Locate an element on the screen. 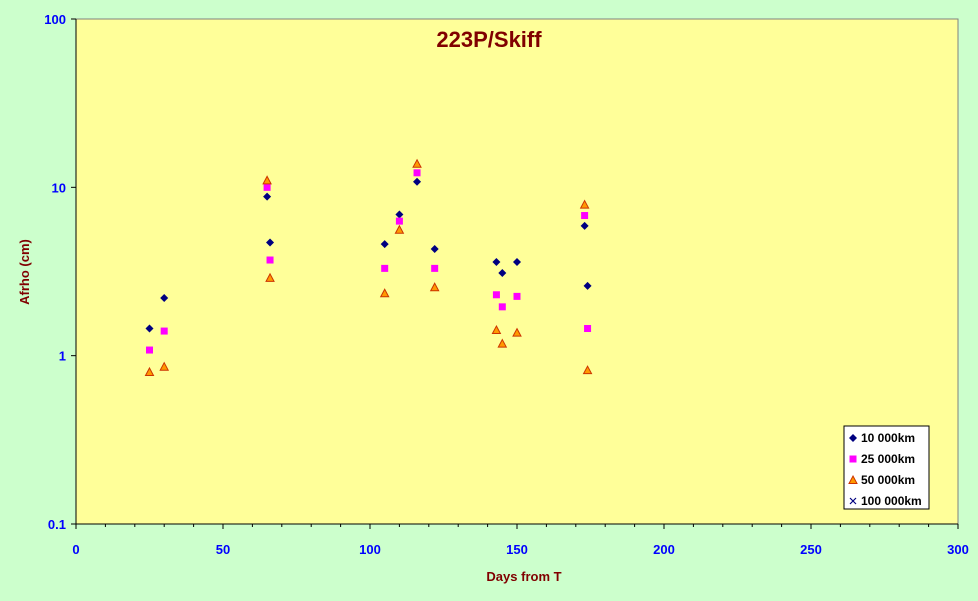 This screenshot has height=601, width=978. legend: 10 000km 25 000km 50 000km 100 000km is located at coordinates (886, 467).